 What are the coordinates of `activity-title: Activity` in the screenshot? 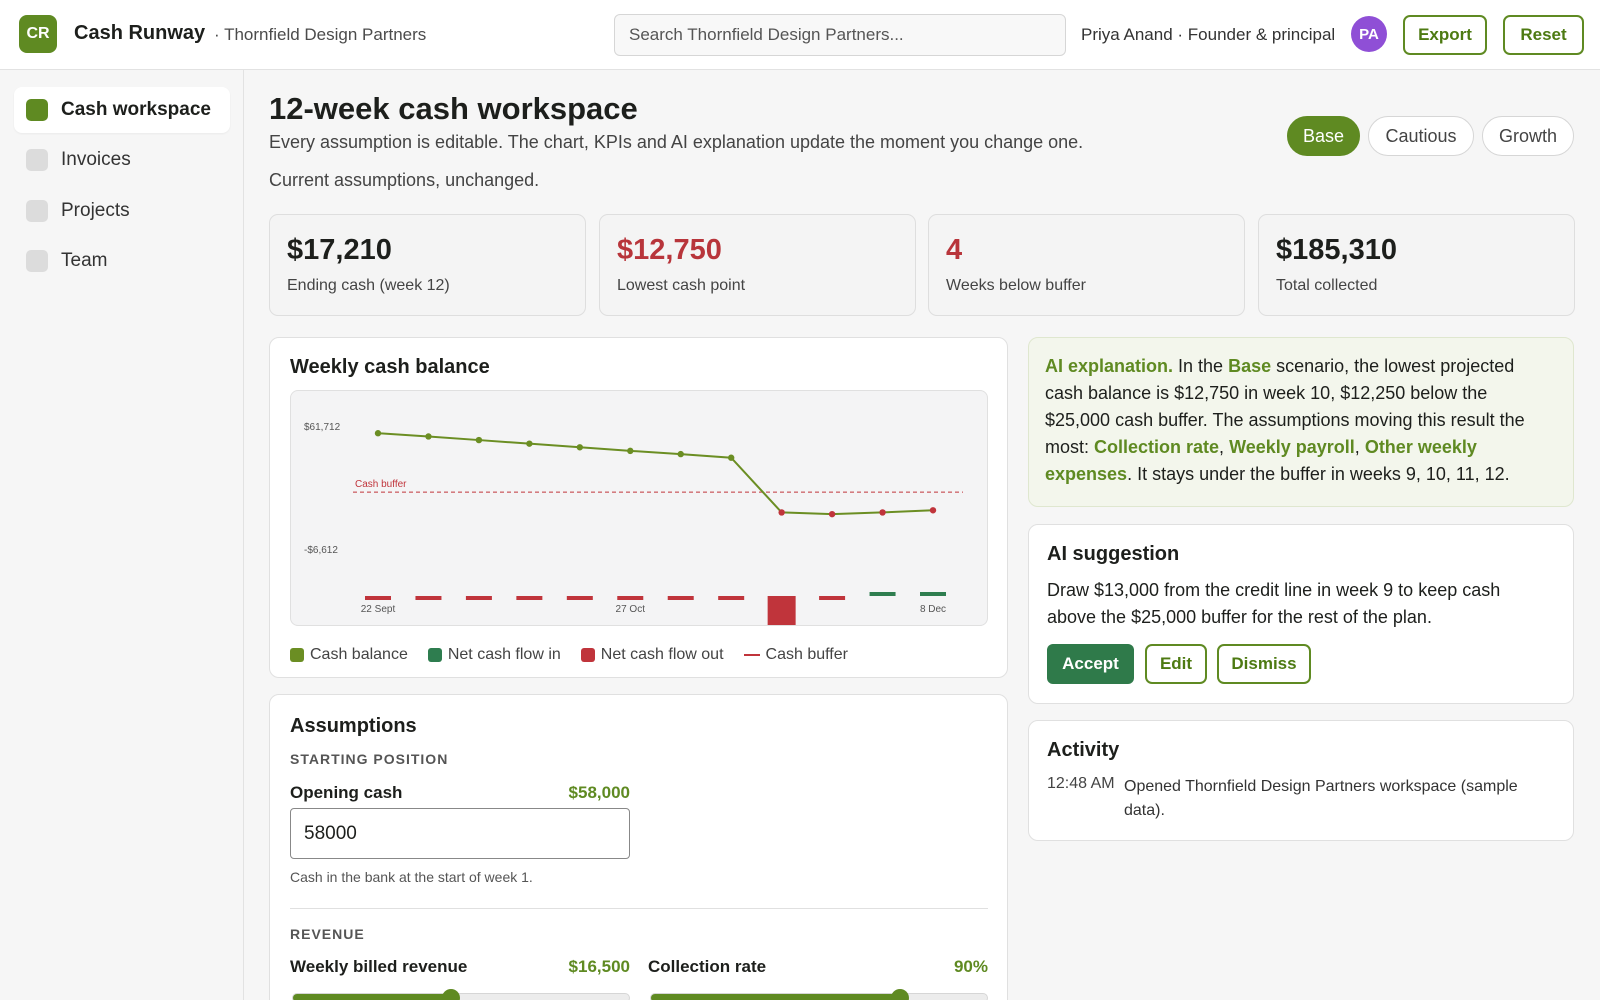 It's located at (1083, 750).